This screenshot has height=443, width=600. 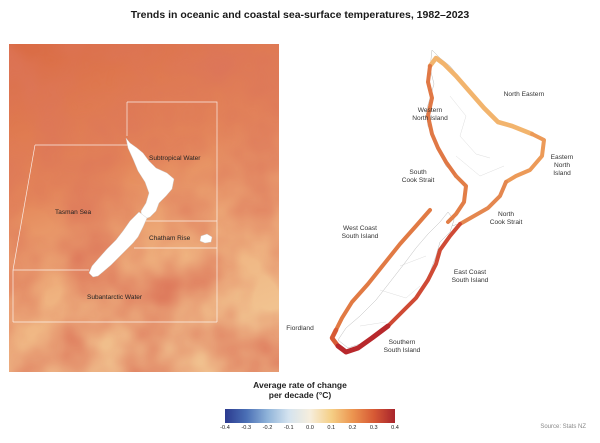 What do you see at coordinates (563, 427) in the screenshot?
I see `source-note: Source: Stats NZ` at bounding box center [563, 427].